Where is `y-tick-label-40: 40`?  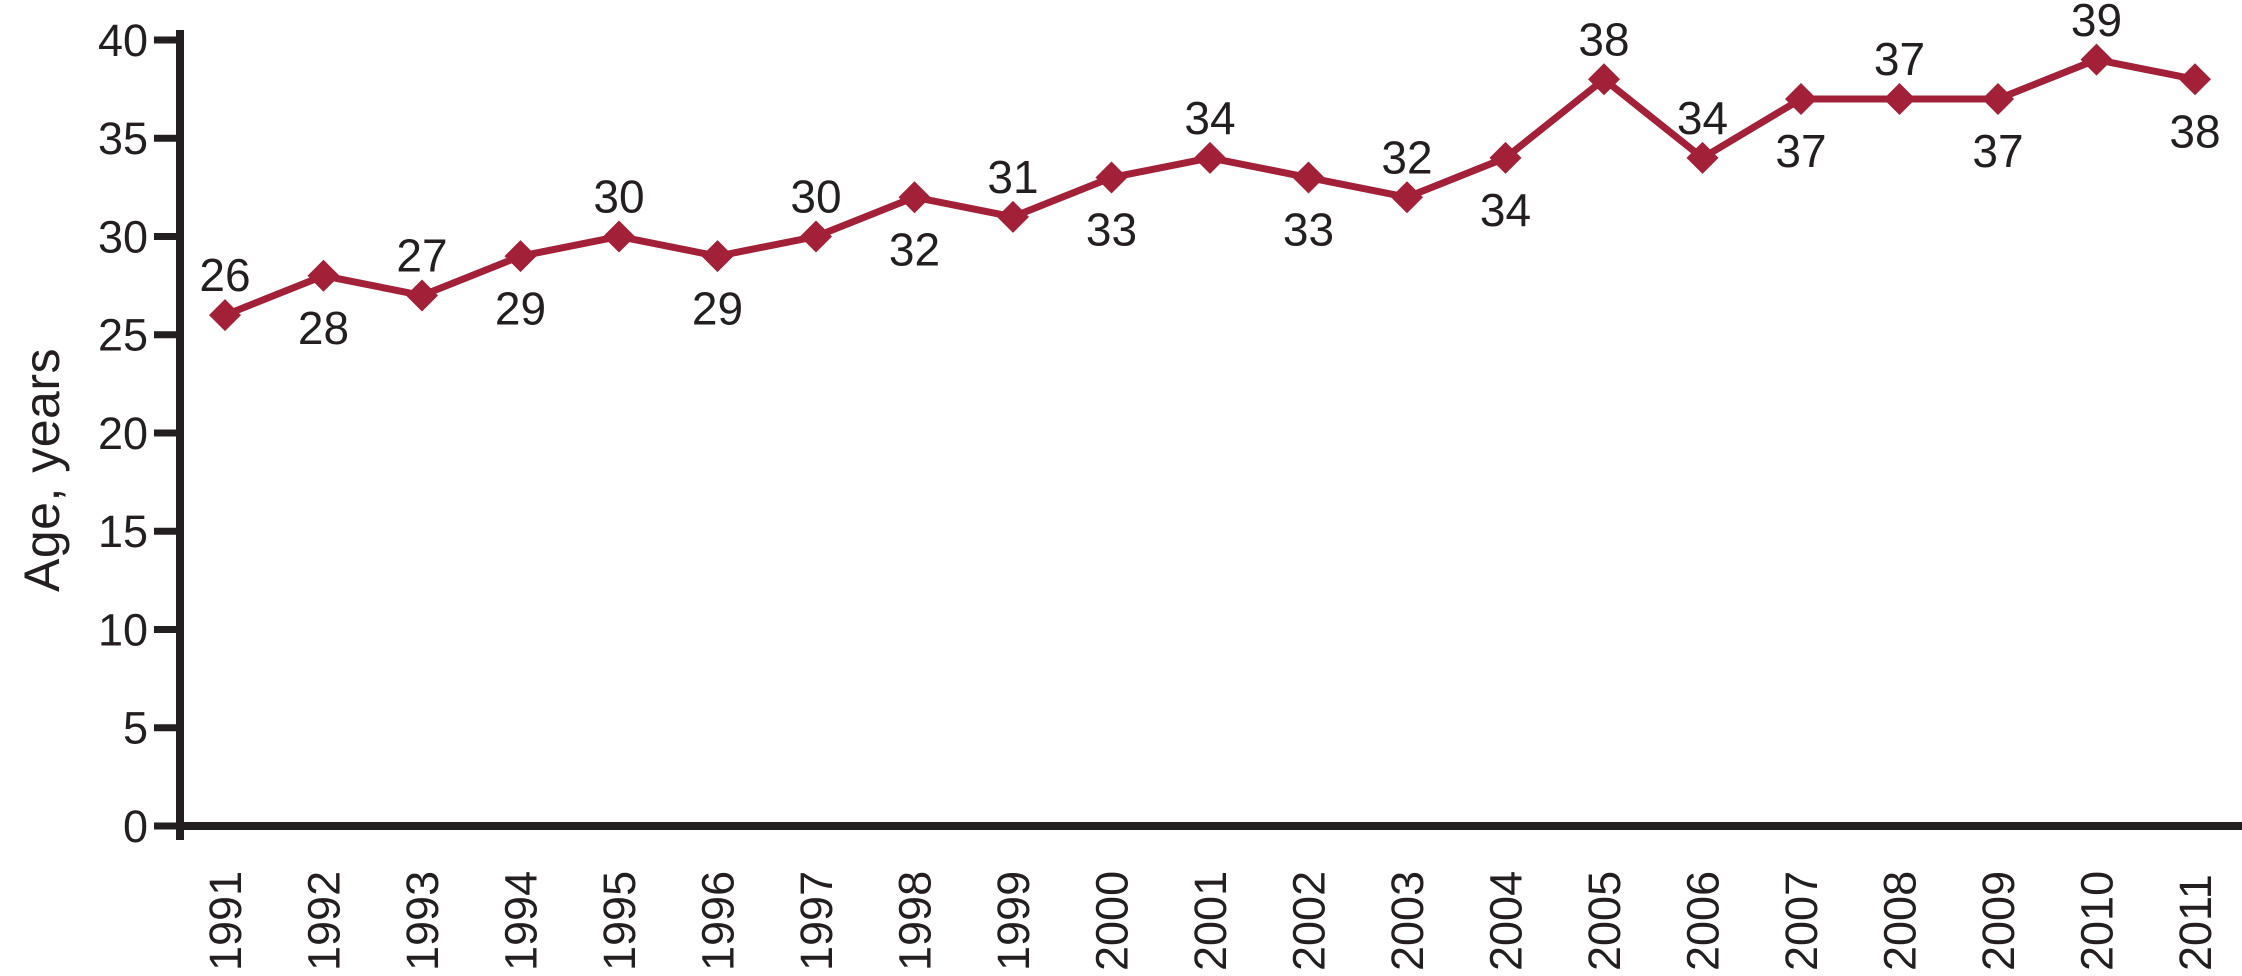 y-tick-label-40: 40 is located at coordinates (123, 40).